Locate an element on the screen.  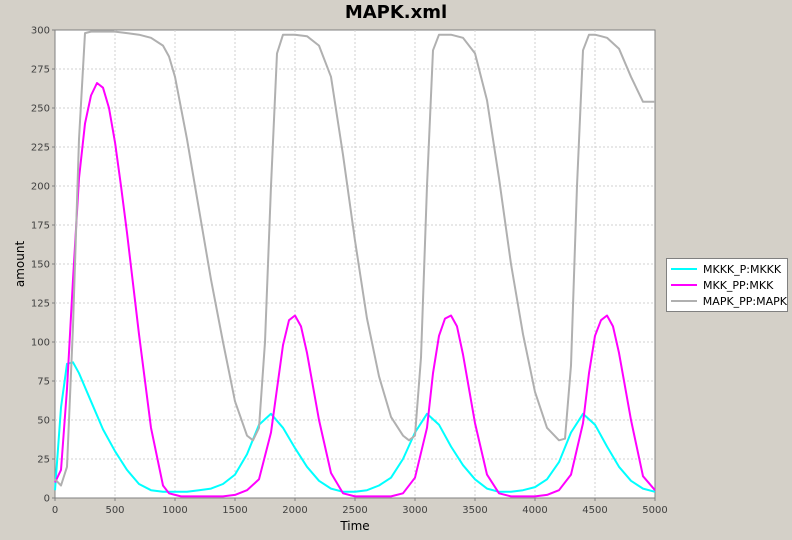
y-tick-label: 150 is located at coordinates (40, 265).